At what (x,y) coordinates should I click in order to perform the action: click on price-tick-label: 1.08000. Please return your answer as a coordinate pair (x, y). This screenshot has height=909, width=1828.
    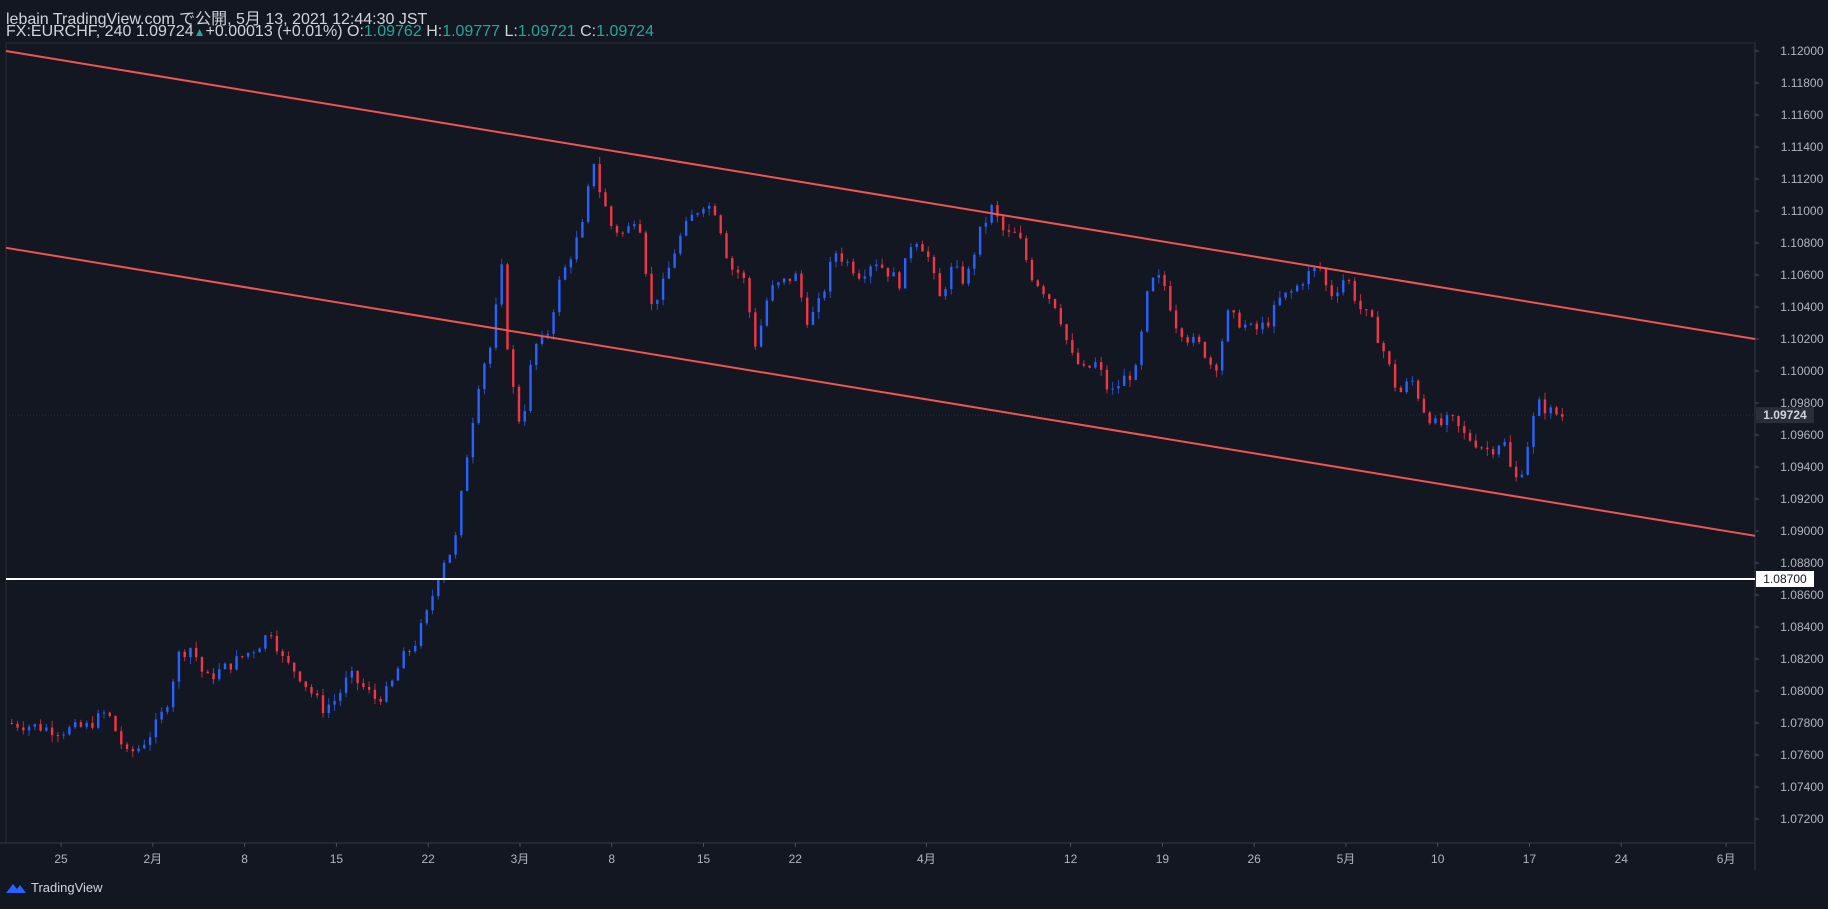
    Looking at the image, I should click on (1802, 691).